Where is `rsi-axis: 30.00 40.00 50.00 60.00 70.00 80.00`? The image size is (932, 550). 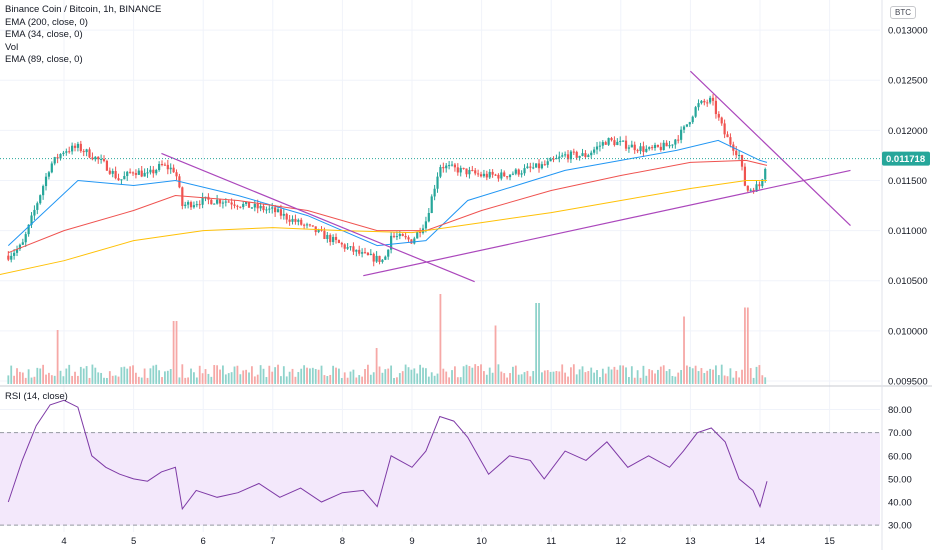
rsi-axis: 30.00 40.00 50.00 60.00 70.00 80.00 is located at coordinates (900, 468).